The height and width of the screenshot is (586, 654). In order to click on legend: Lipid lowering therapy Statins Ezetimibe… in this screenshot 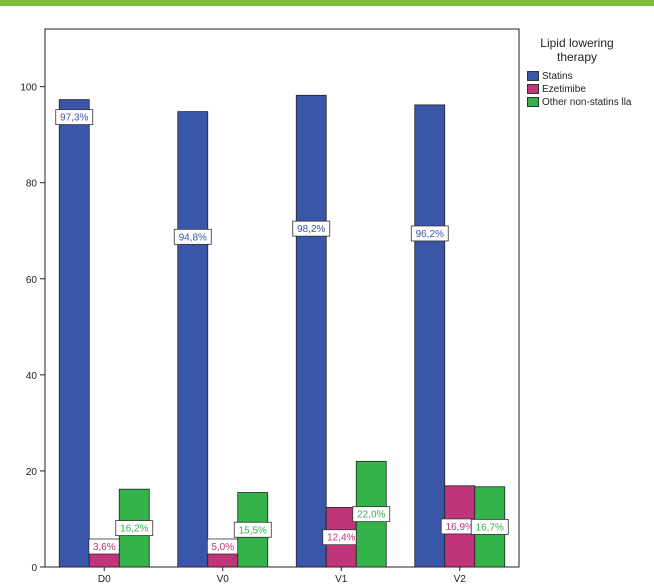, I will do `click(590, 72)`.